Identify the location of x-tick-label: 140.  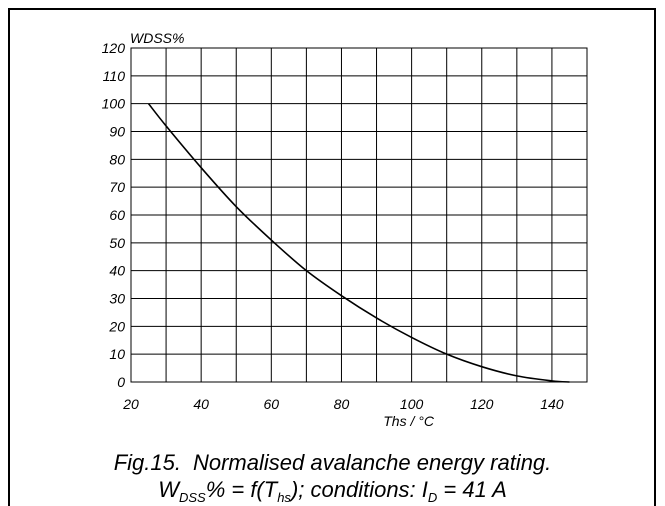
(552, 404).